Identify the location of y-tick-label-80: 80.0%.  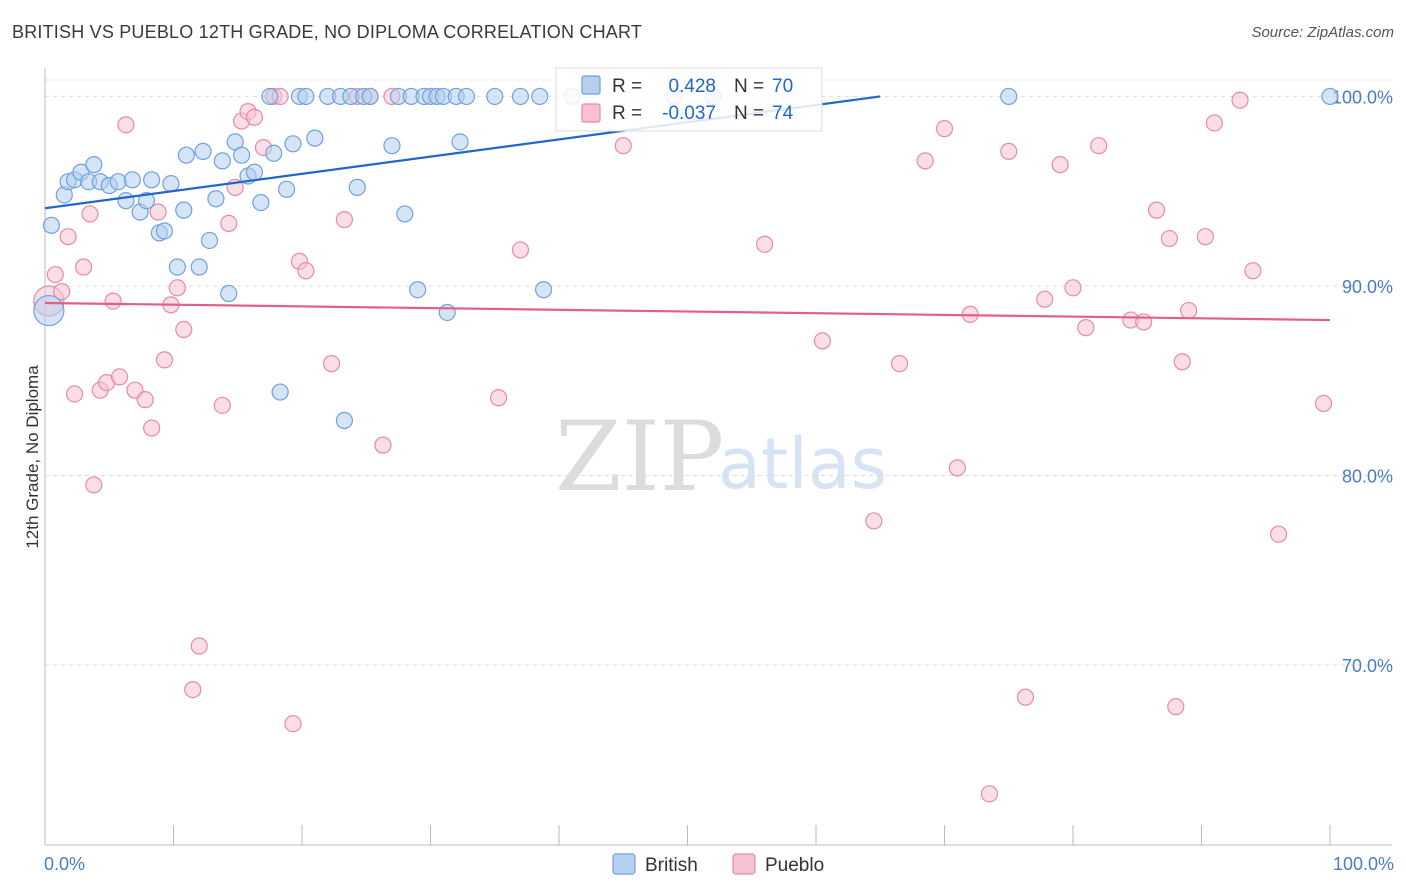
(1367, 476).